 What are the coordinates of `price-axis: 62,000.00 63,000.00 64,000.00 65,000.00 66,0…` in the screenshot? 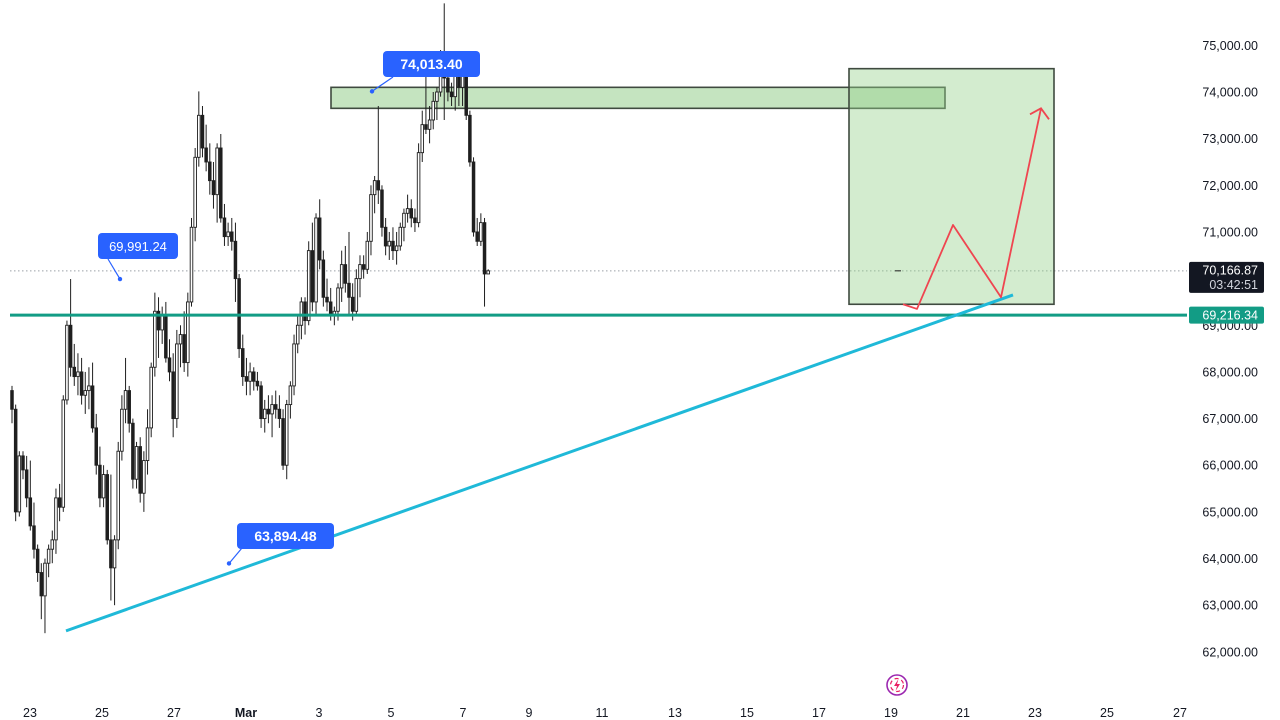 It's located at (1233, 350).